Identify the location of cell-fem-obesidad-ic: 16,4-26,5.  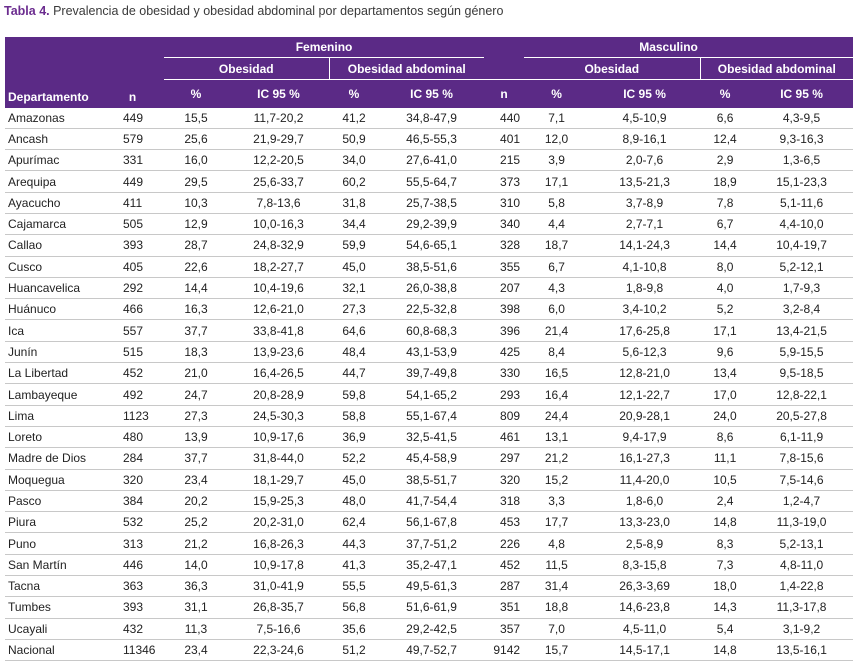
(278, 373).